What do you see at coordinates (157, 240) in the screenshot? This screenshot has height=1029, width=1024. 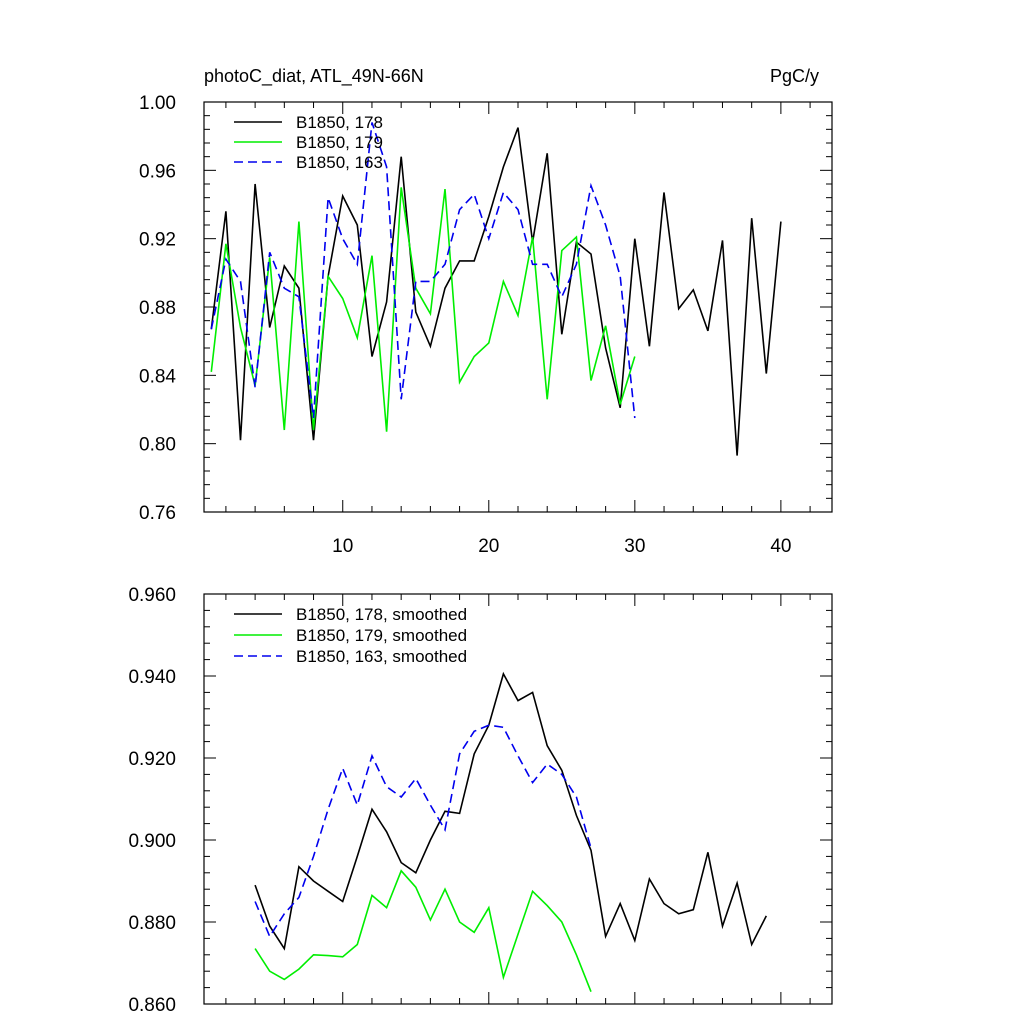 I see `y-tick-label: 0.92` at bounding box center [157, 240].